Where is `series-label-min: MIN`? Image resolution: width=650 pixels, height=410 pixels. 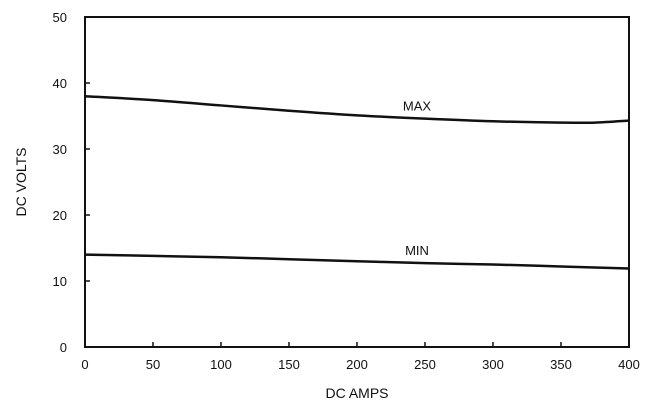
series-label-min: MIN is located at coordinates (417, 250).